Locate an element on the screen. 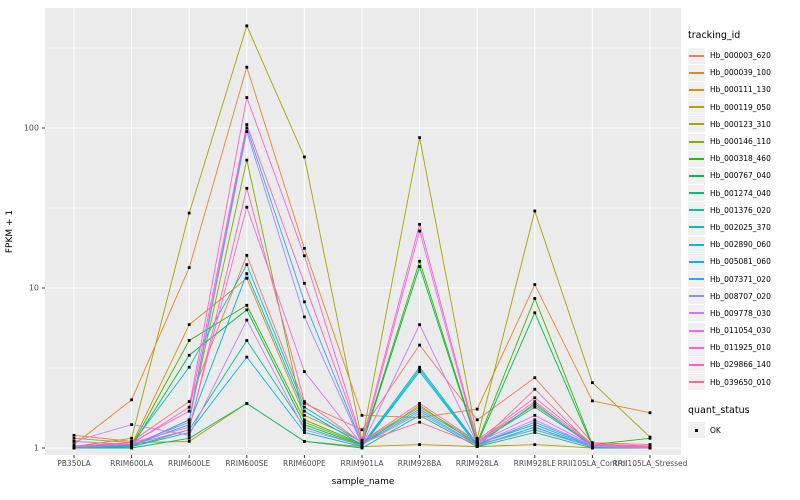 The image size is (800, 500). legend-item-label: Hb_000146_110 is located at coordinates (740, 142).